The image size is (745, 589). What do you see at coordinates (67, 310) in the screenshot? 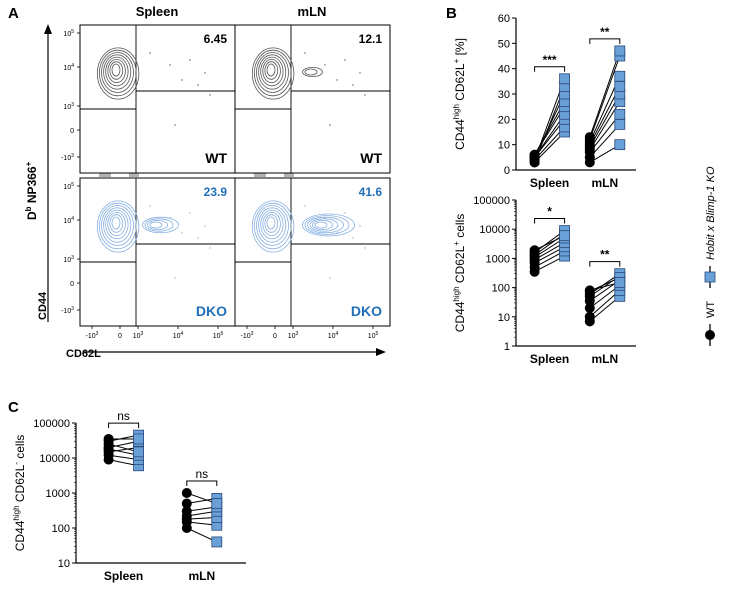
I see `y-tick-label: -103` at bounding box center [67, 310].